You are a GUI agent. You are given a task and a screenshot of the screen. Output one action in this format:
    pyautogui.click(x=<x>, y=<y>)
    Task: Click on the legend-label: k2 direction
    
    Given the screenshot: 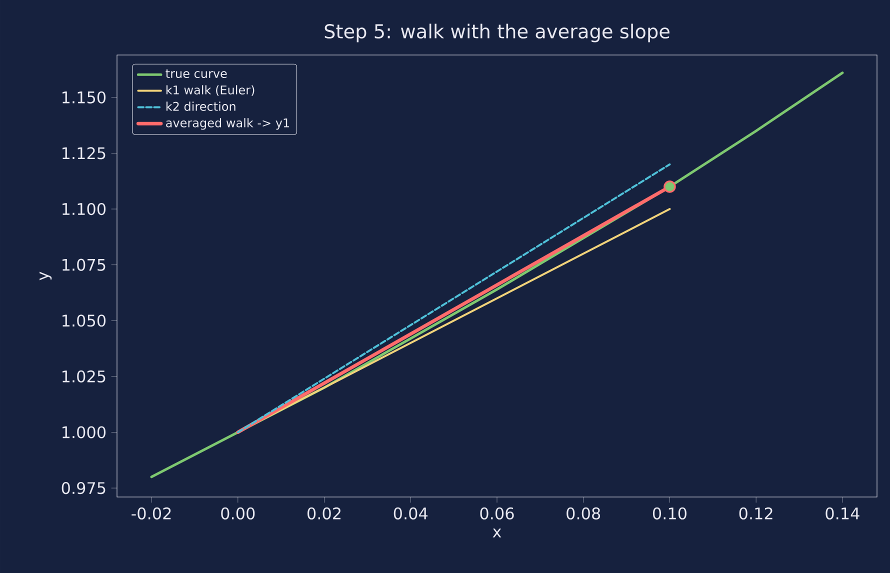 What is the action you would take?
    pyautogui.click(x=201, y=106)
    